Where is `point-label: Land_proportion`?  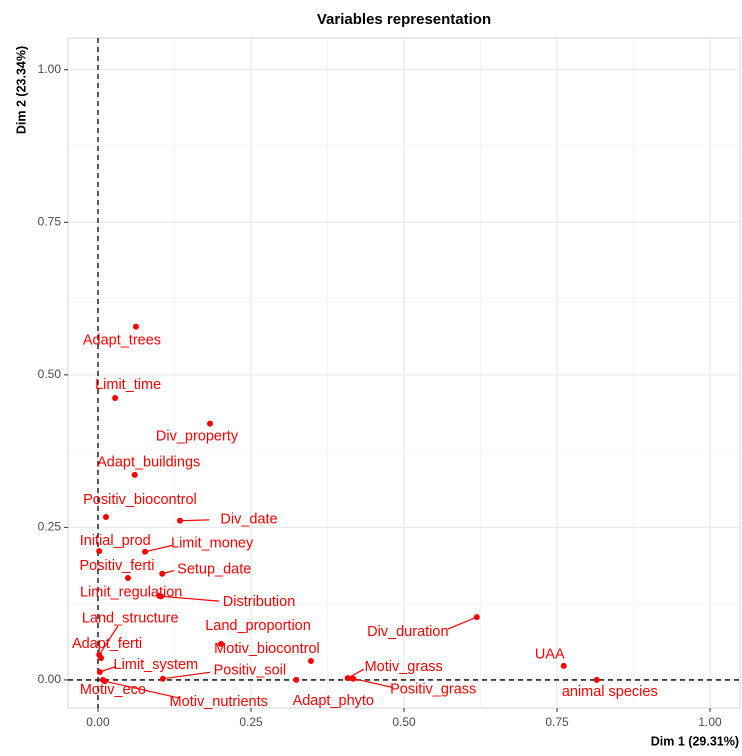 point-label: Land_proportion is located at coordinates (258, 626).